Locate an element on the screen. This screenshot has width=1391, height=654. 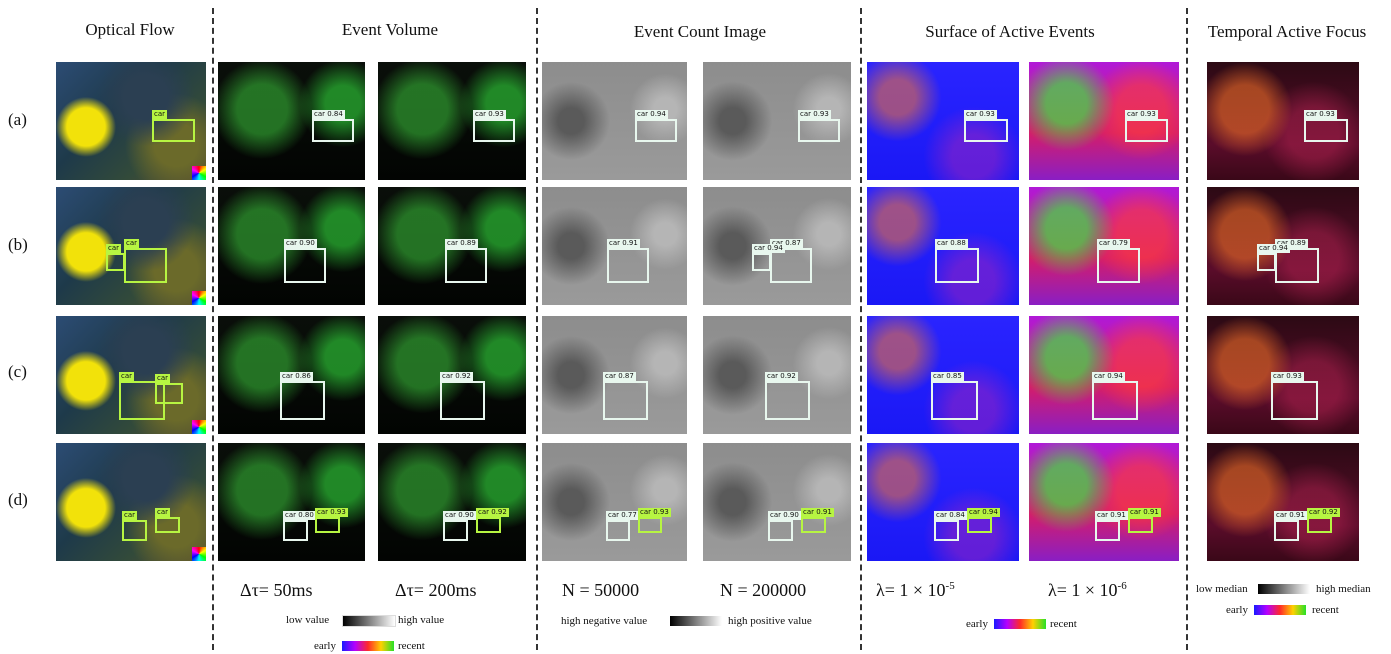
ev-legend-recent: recent is located at coordinates (411, 646).